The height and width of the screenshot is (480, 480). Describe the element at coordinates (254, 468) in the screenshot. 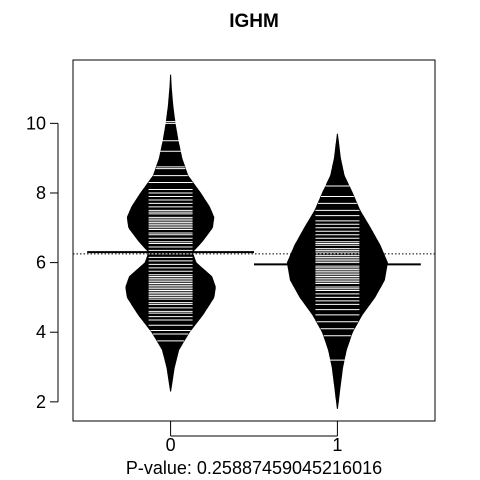

I see `x-axis-label: P-value: 0.25887459045216016` at that location.